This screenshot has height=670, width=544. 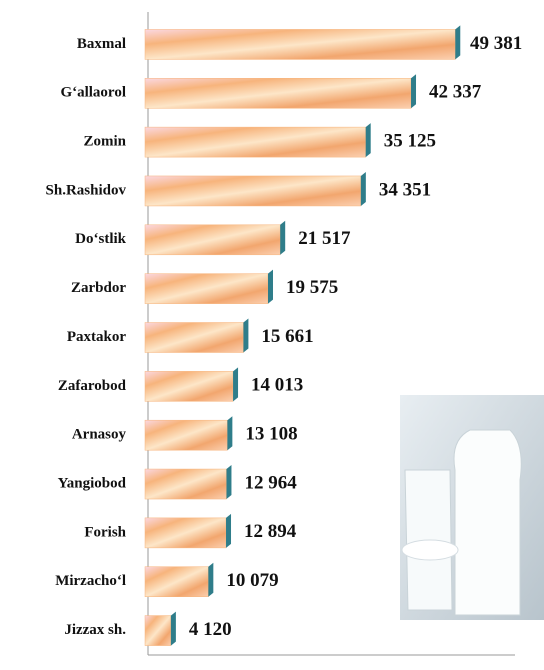 I want to click on y-tick-label: Mirzacho‘l, so click(x=90, y=581).